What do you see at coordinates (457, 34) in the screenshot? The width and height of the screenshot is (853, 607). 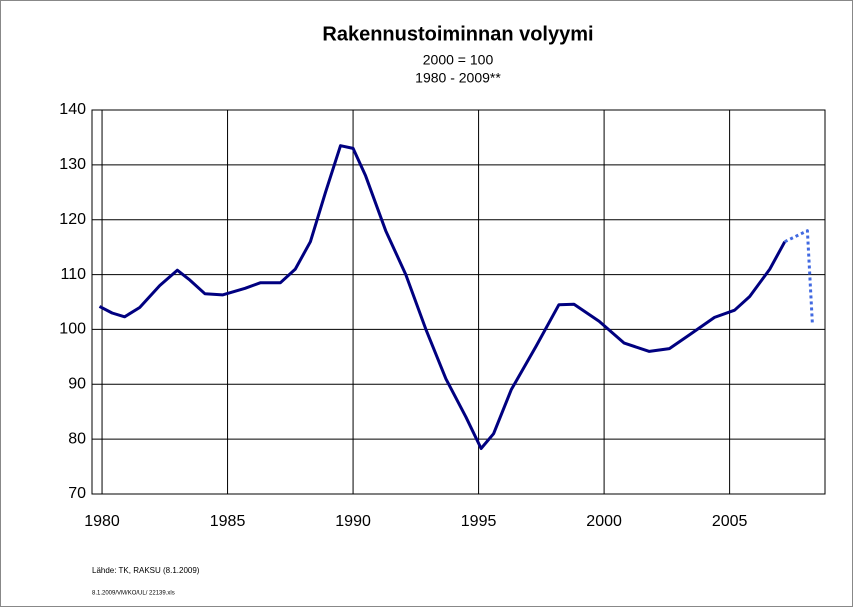 I see `chart-title: Rakennustoiminnan volyymi` at bounding box center [457, 34].